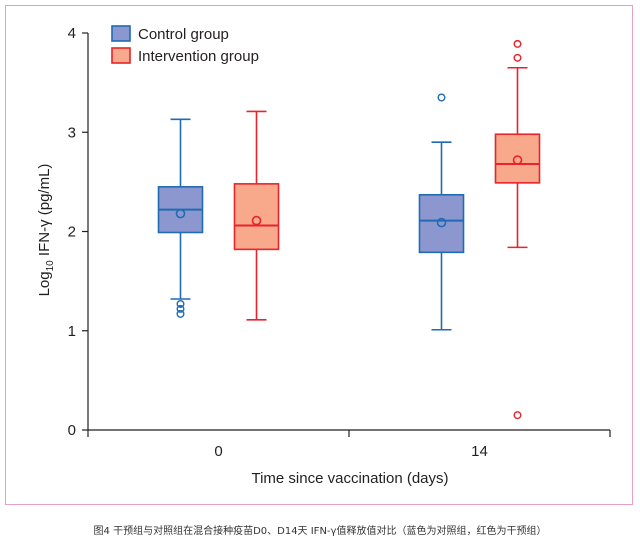 This screenshot has width=640, height=550. I want to click on y-axis-title: Log10 IFN-γ (pg/mL), so click(46, 230).